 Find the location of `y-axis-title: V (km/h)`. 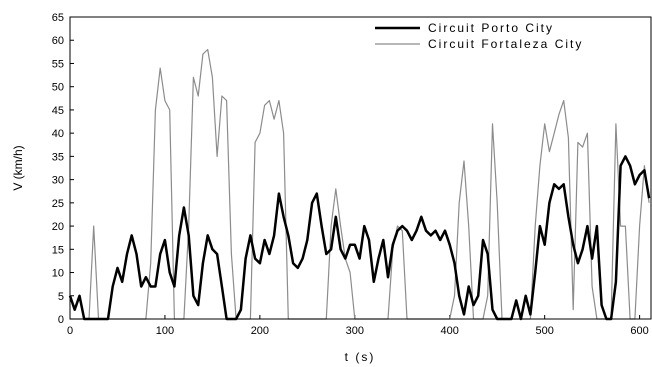

y-axis-title: V (km/h) is located at coordinates (18, 167).